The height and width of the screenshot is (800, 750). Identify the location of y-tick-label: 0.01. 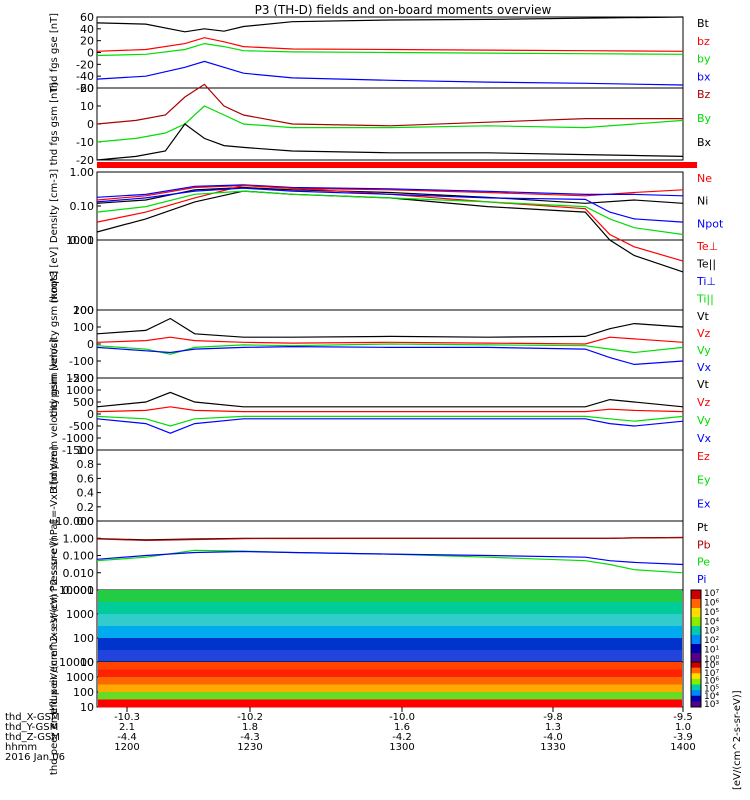
(82, 240).